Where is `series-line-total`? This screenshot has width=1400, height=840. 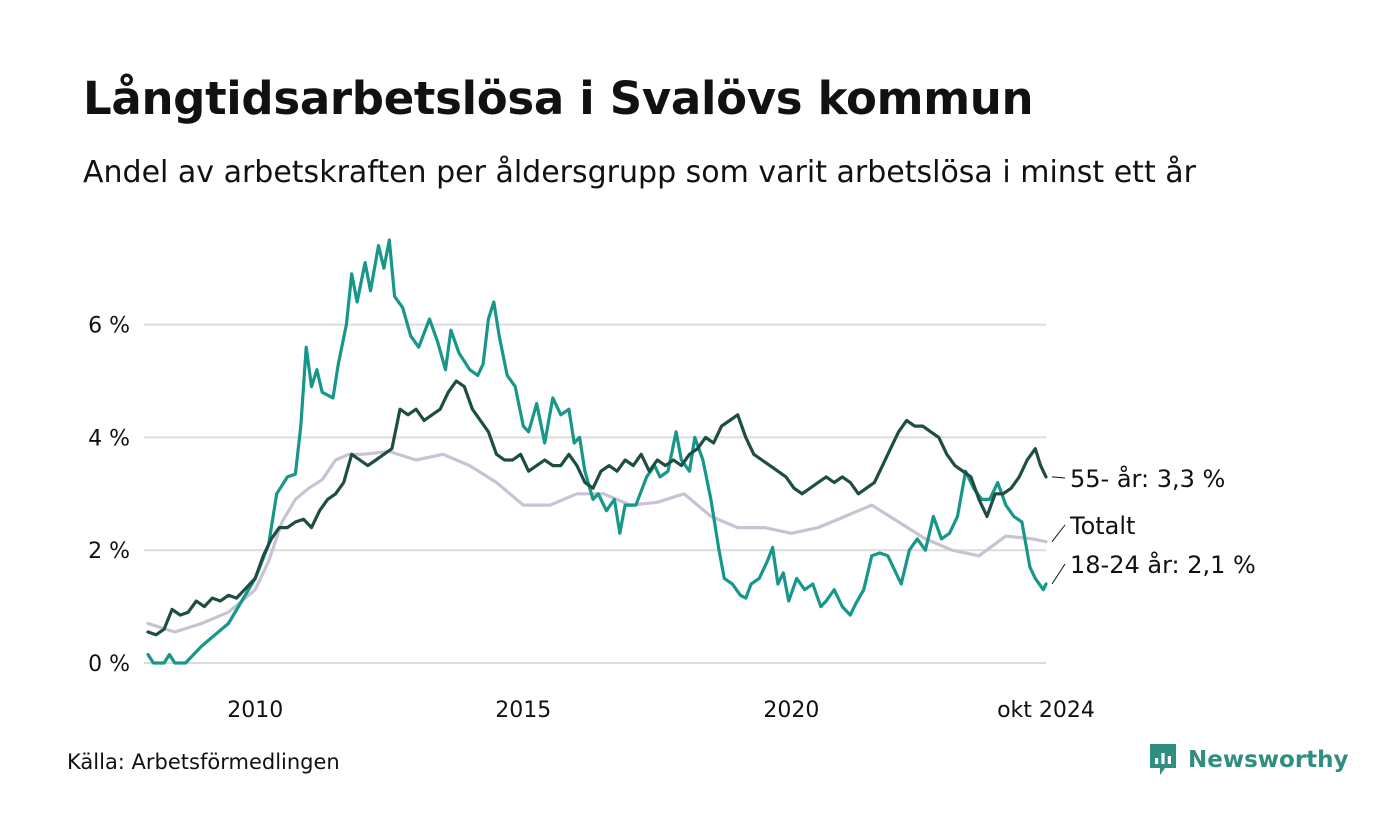
series-line-total is located at coordinates (597, 541).